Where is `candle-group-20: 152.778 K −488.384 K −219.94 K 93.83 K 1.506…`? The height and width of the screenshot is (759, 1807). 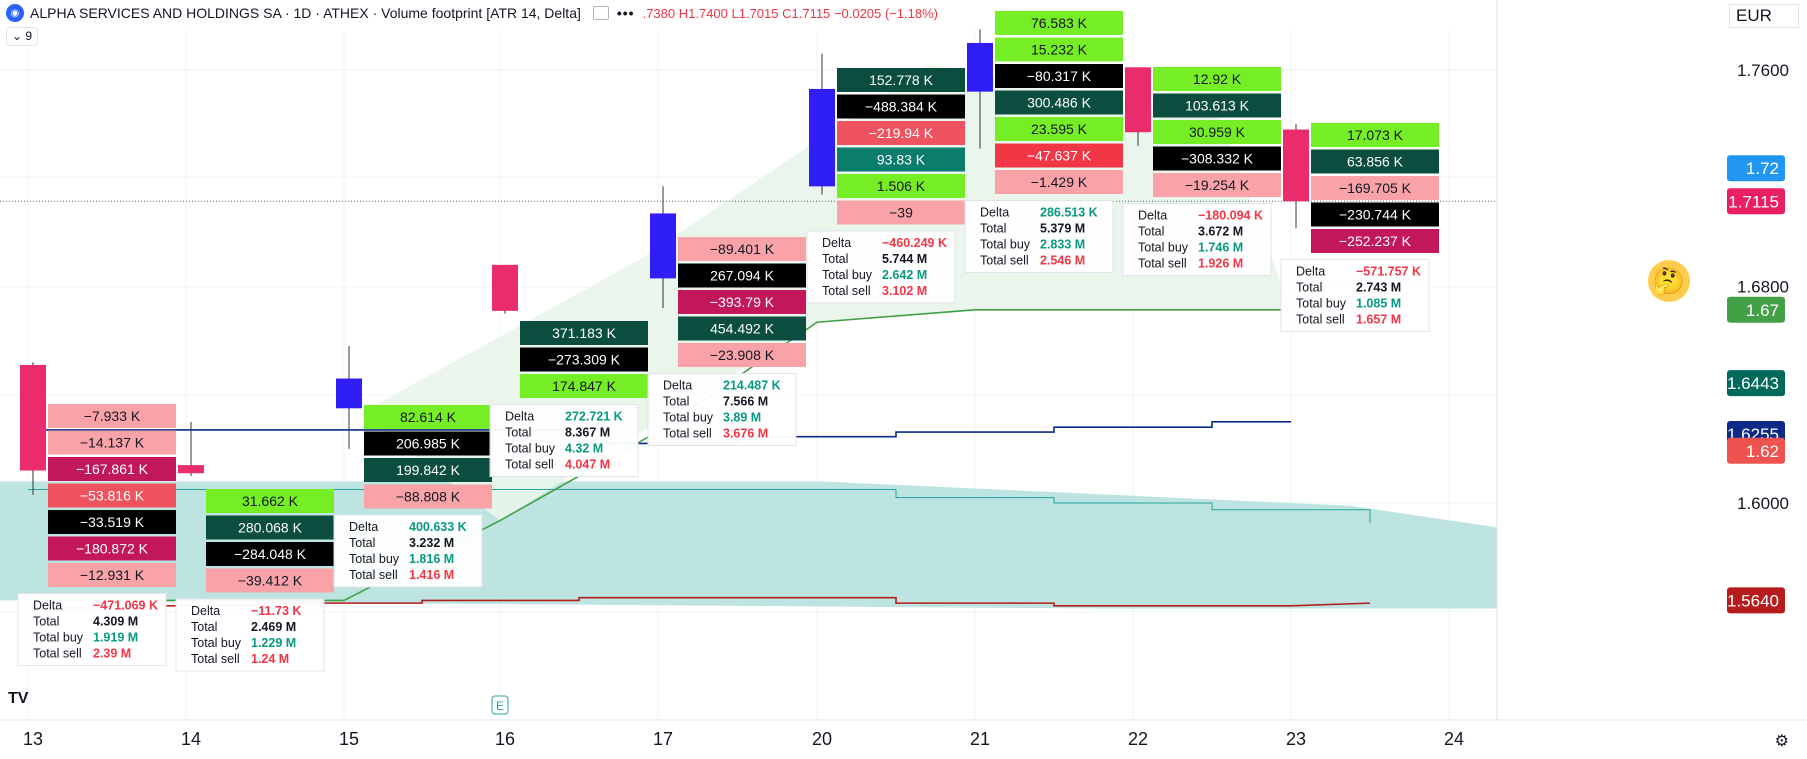
candle-group-20: 152.778 K −488.384 K −219.94 K 93.83 K 1.506… is located at coordinates (885, 178).